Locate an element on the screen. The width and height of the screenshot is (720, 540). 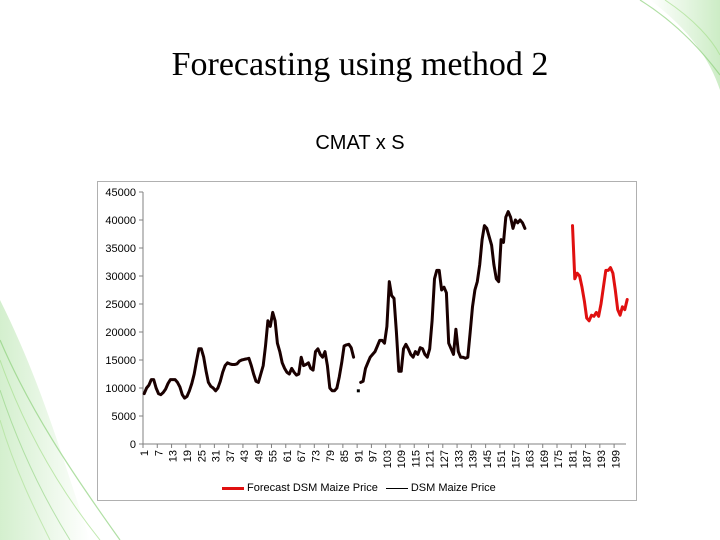
x-tick-label: 73 is located at coordinates (317, 456).